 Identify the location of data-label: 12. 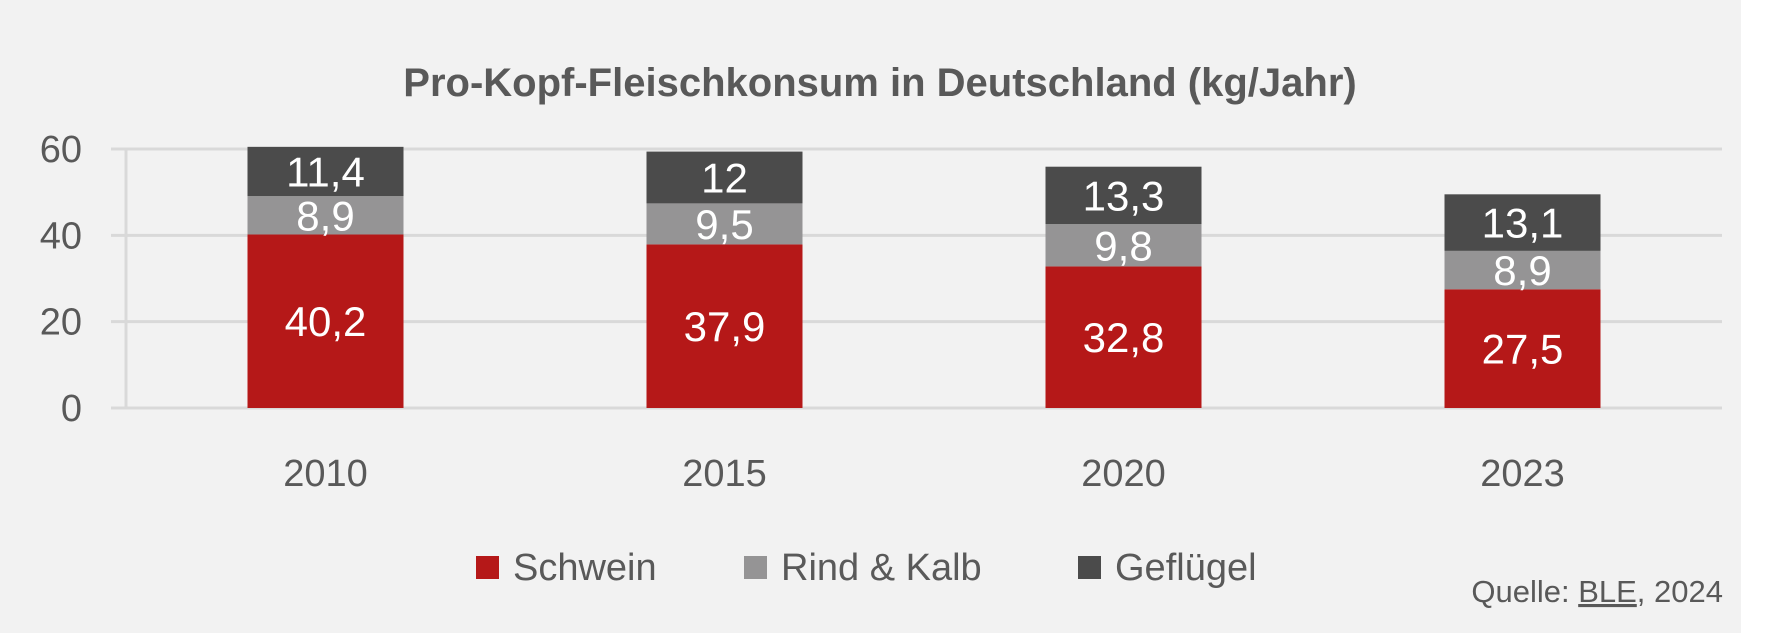
(724, 177).